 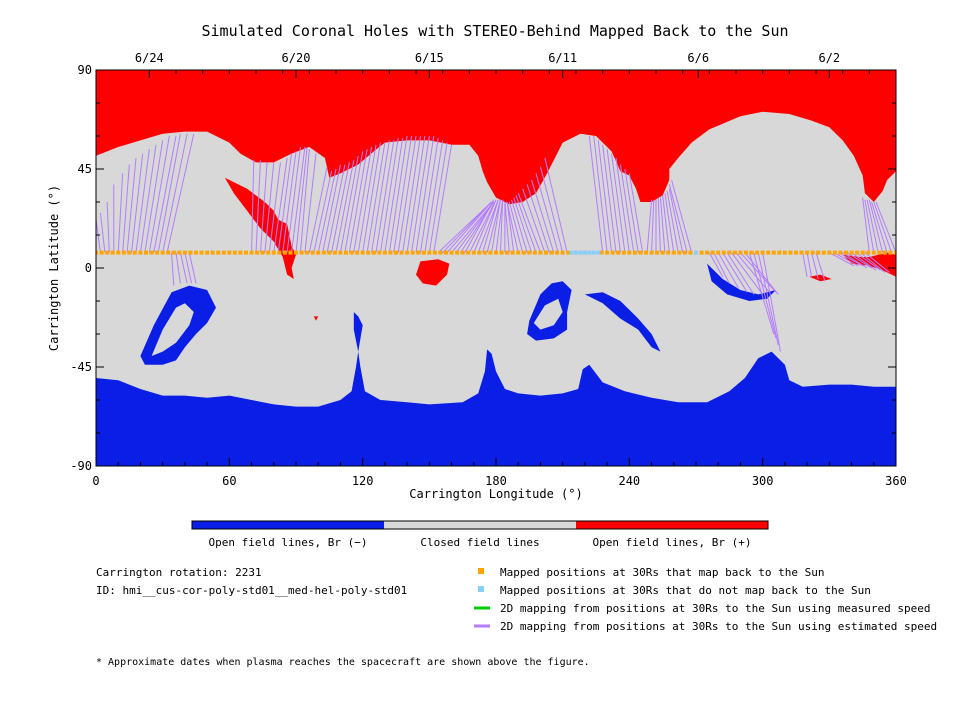 I want to click on legend-marker, so click(x=481, y=571).